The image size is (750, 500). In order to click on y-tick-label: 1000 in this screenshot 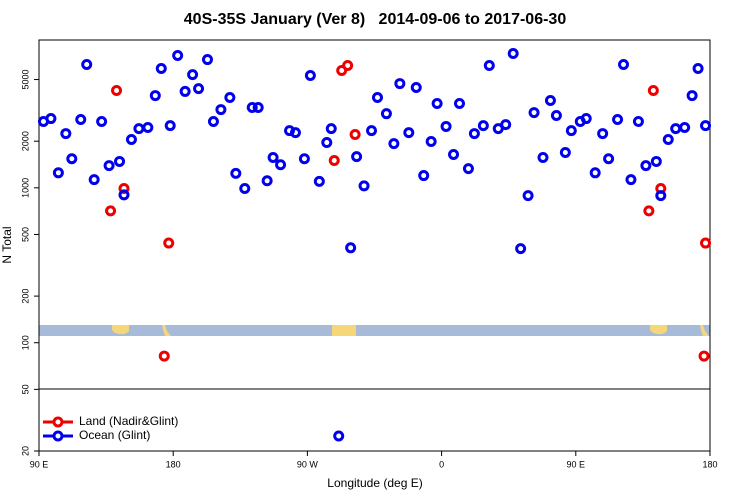, I will do `click(25, 188)`.